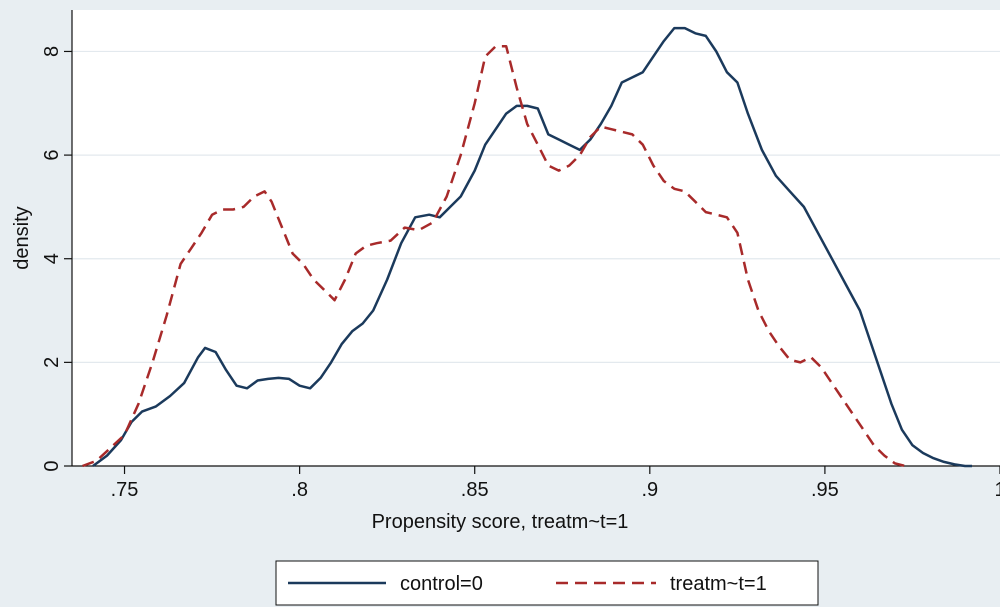  Describe the element at coordinates (500, 522) in the screenshot. I see `x-axis-title: Propensity score, treatm~t=1` at that location.